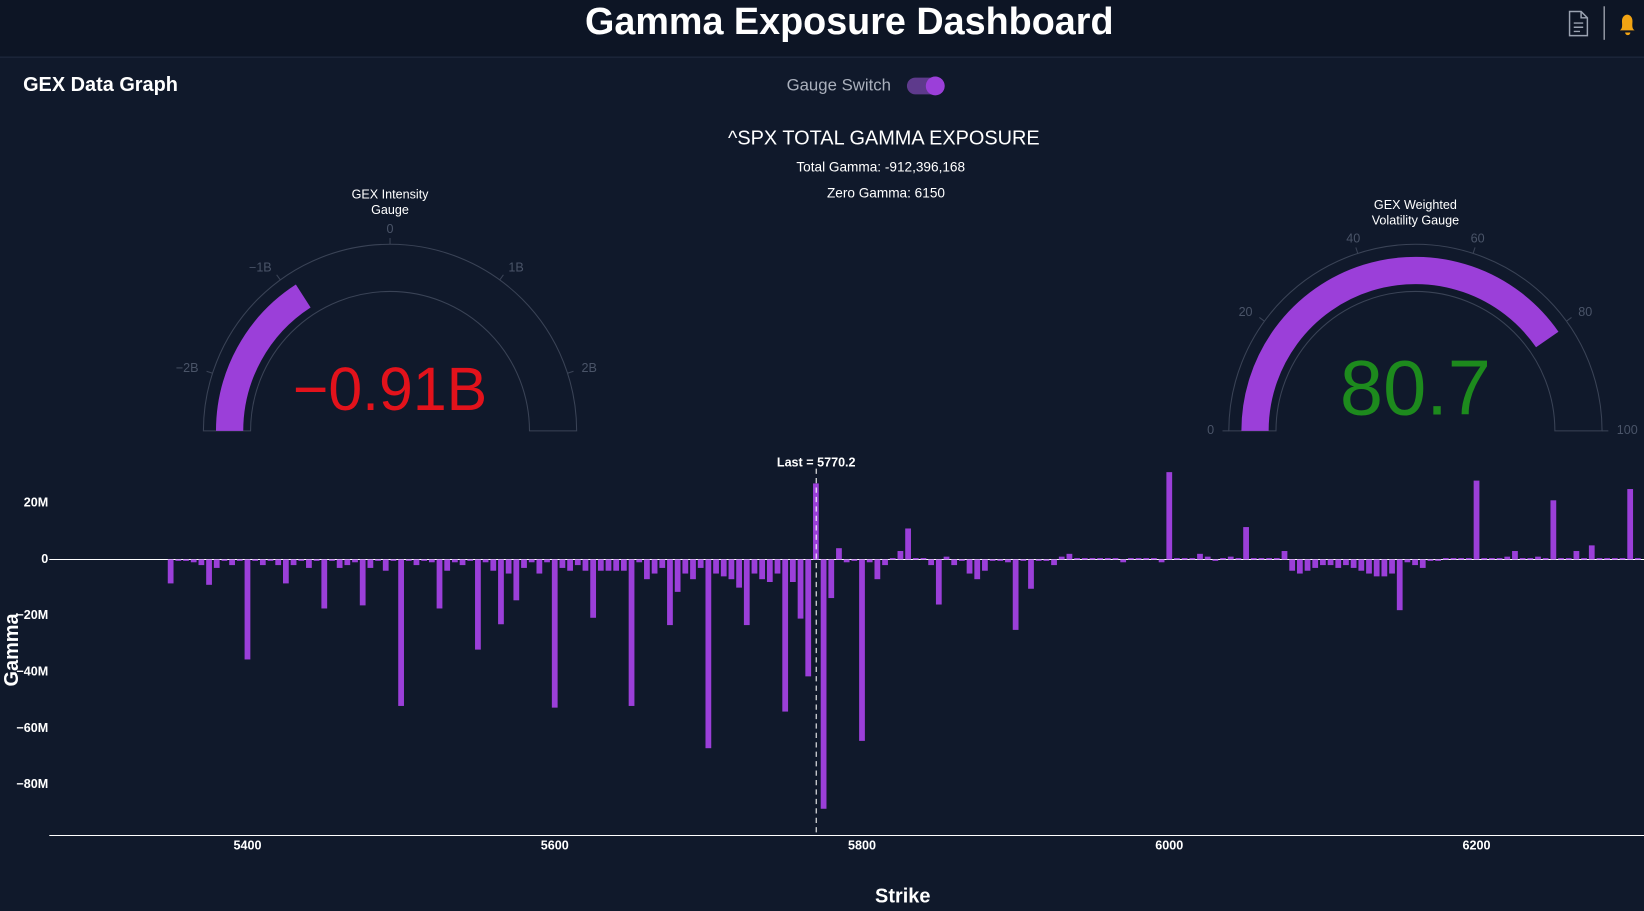 The width and height of the screenshot is (1644, 911). Describe the element at coordinates (1478, 239) in the screenshot. I see `gauge-tick-label: 60` at that location.